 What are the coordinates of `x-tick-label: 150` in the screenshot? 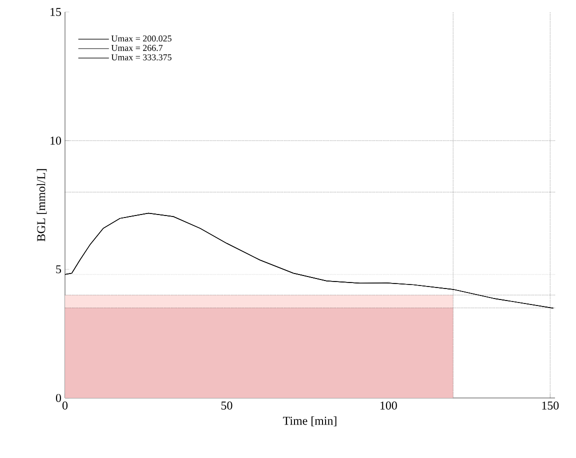 It's located at (550, 406).